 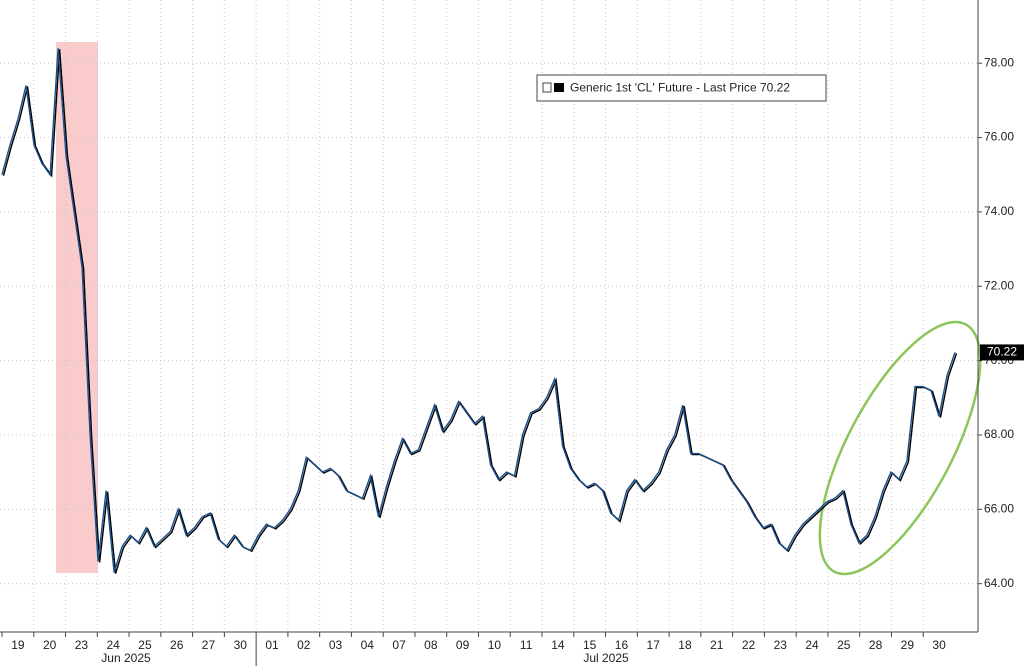 What do you see at coordinates (368, 645) in the screenshot?
I see `x-tick-label: 04` at bounding box center [368, 645].